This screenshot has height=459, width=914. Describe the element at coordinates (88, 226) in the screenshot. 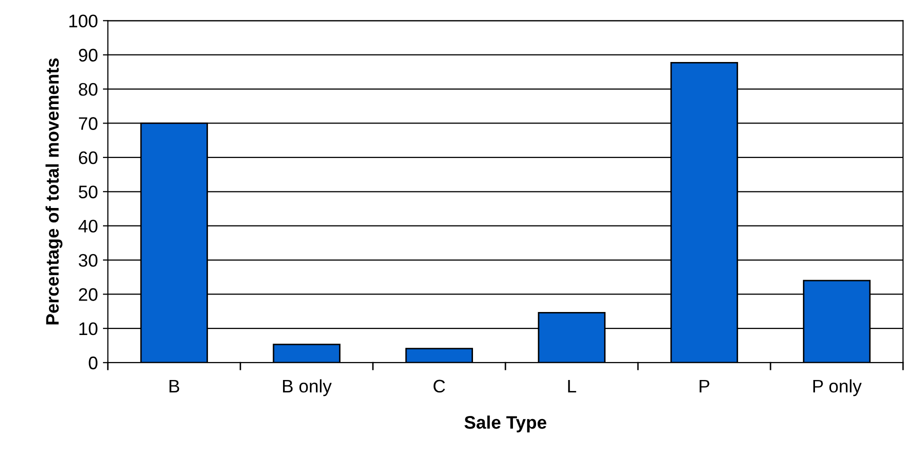

I see `y-tick-label: 40` at that location.